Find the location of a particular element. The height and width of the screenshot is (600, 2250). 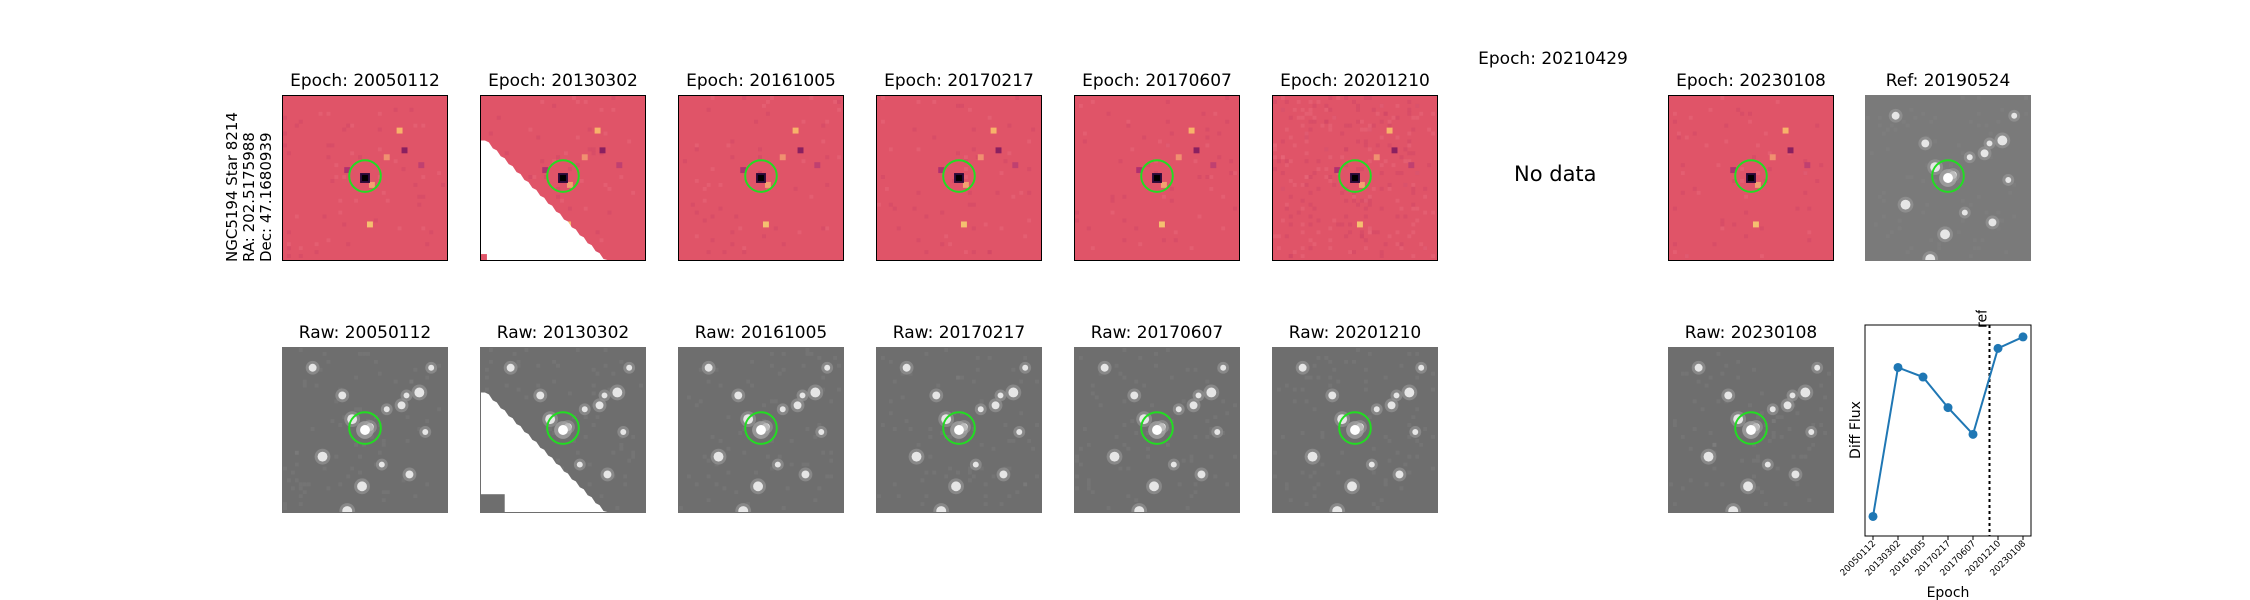

y-axis-label: Diff Flux is located at coordinates (1856, 430).